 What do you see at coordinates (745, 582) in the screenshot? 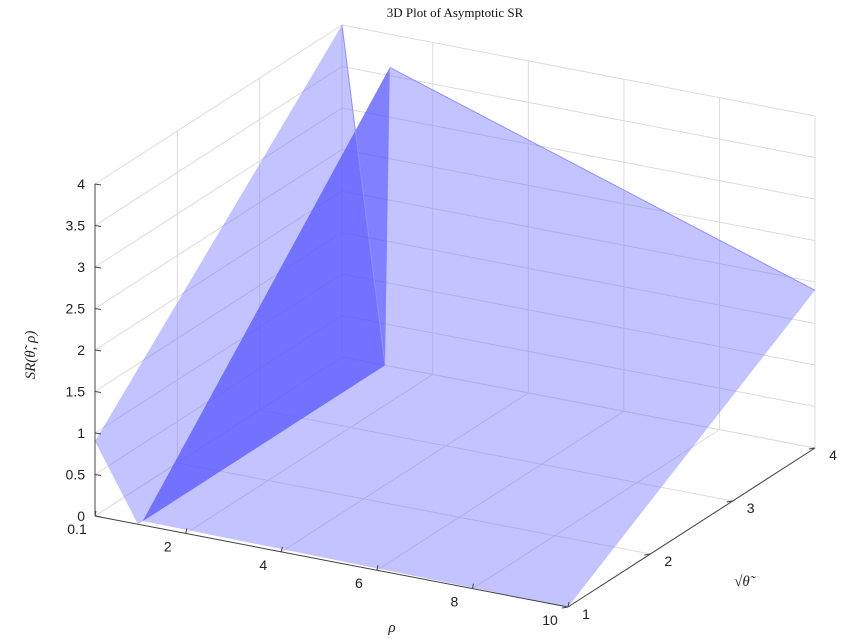
I see `y-axis-label: √θ̃` at bounding box center [745, 582].